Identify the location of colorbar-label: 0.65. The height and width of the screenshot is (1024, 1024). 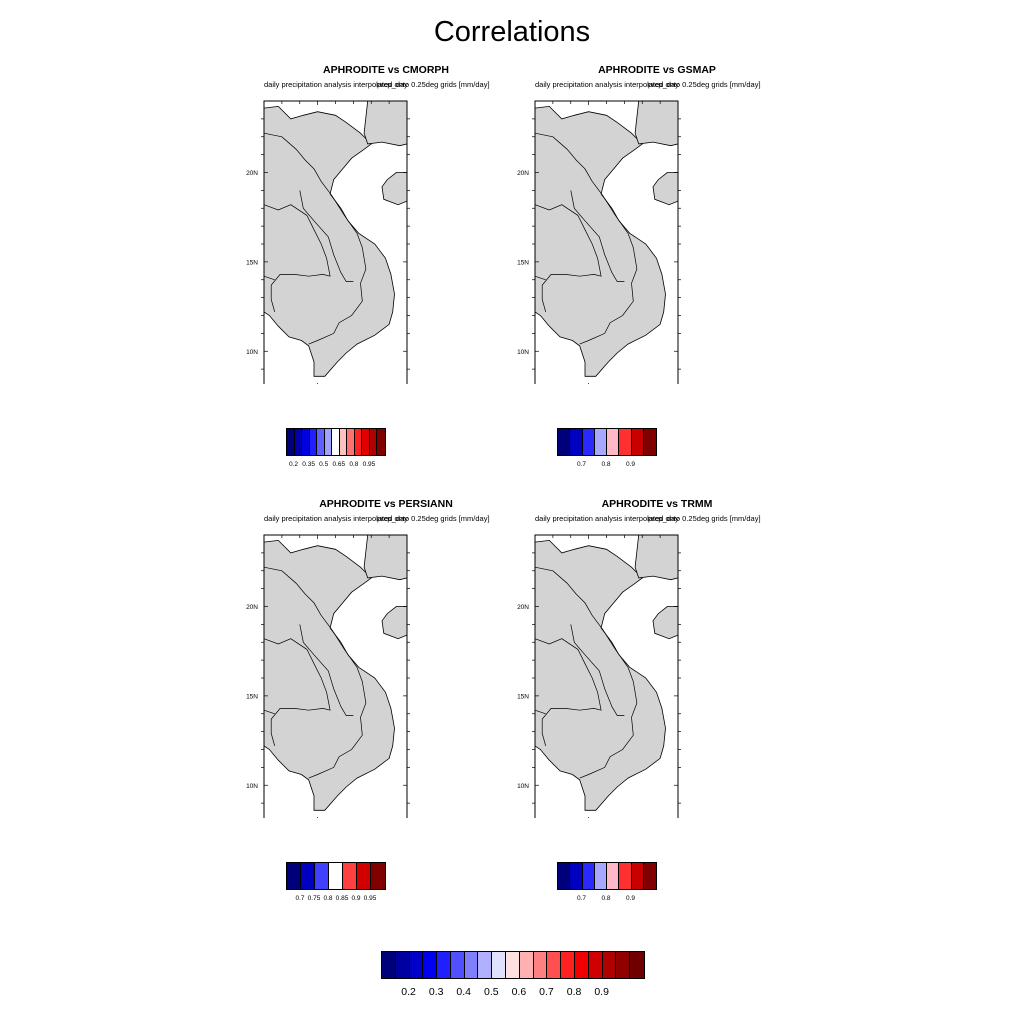
(339, 464).